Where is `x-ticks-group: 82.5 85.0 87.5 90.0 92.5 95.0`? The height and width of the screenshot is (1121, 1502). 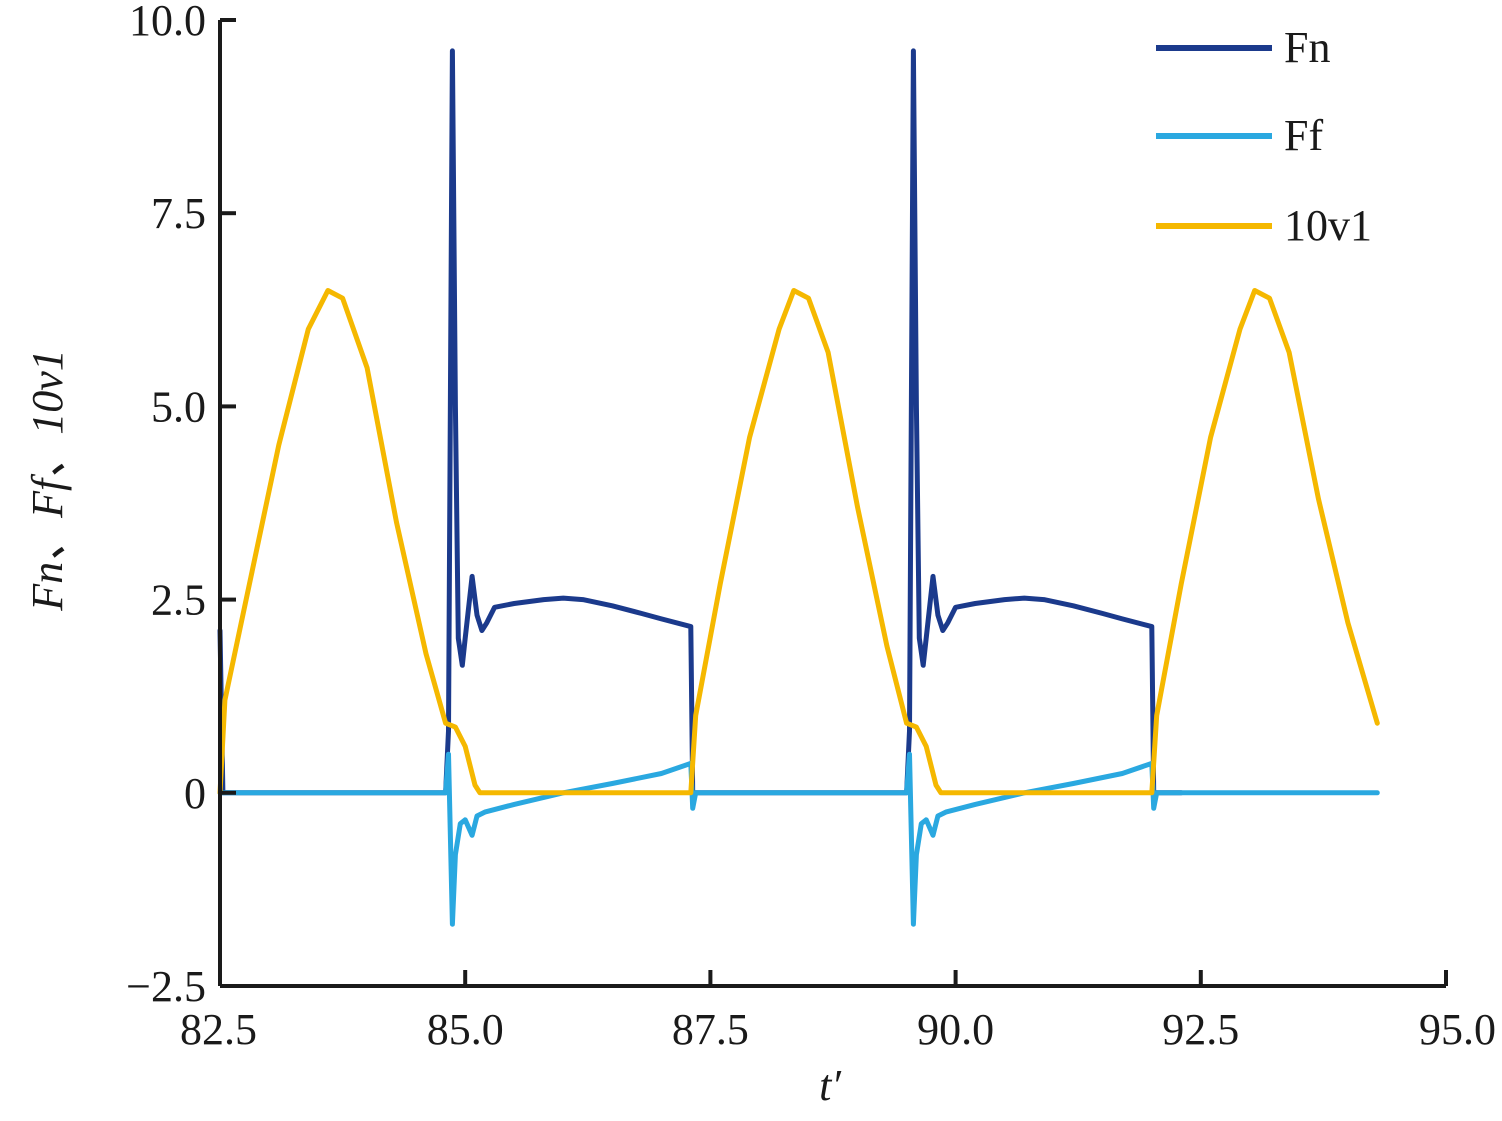
x-ticks-group: 82.5 85.0 87.5 90.0 92.5 95.0 is located at coordinates (838, 1012).